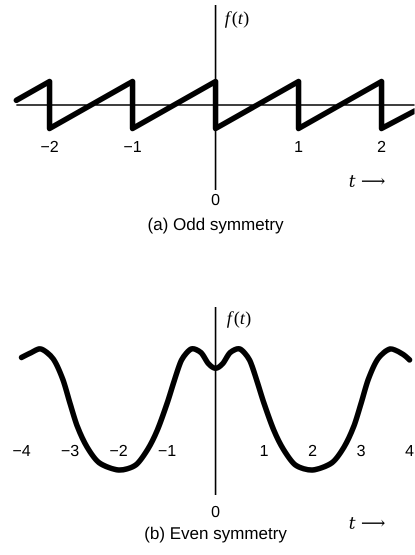 The height and width of the screenshot is (555, 415). Describe the element at coordinates (410, 450) in the screenshot. I see `x-tick-label: 4` at that location.